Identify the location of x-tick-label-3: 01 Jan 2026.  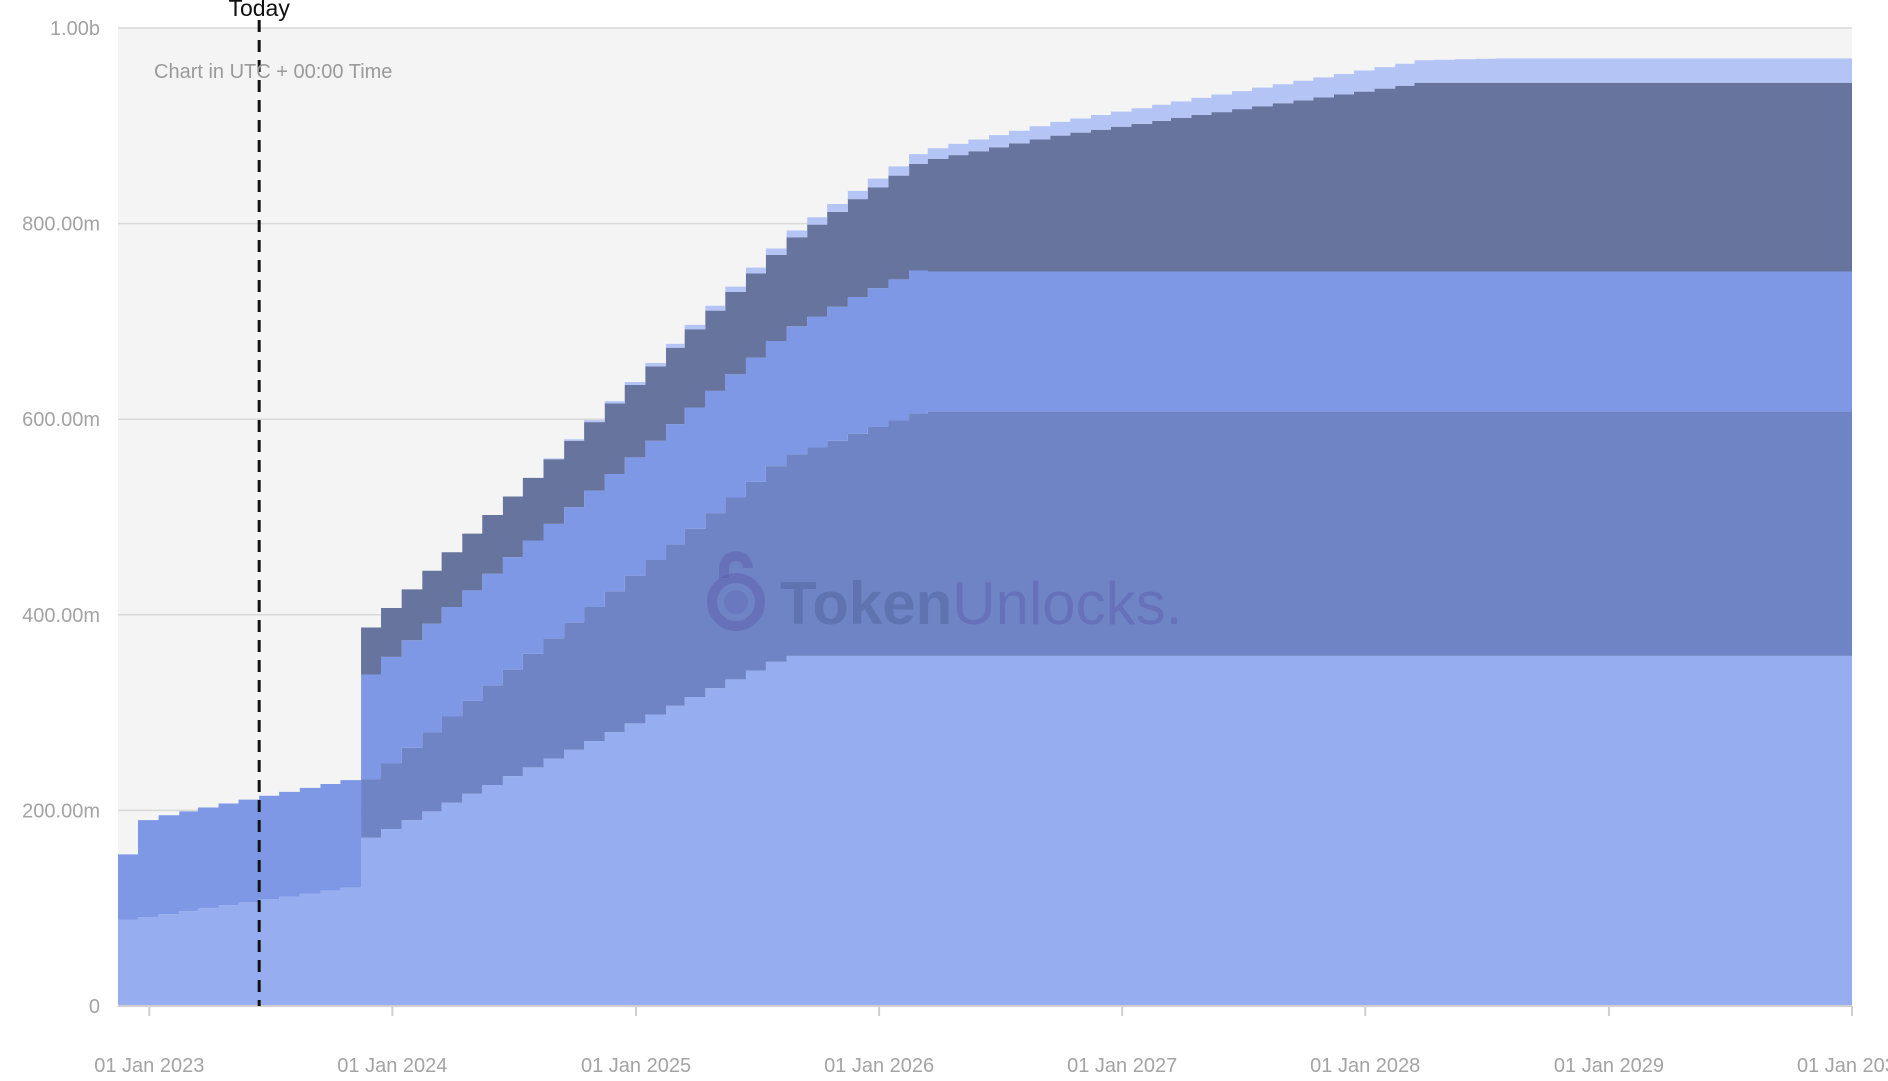
(879, 1065).